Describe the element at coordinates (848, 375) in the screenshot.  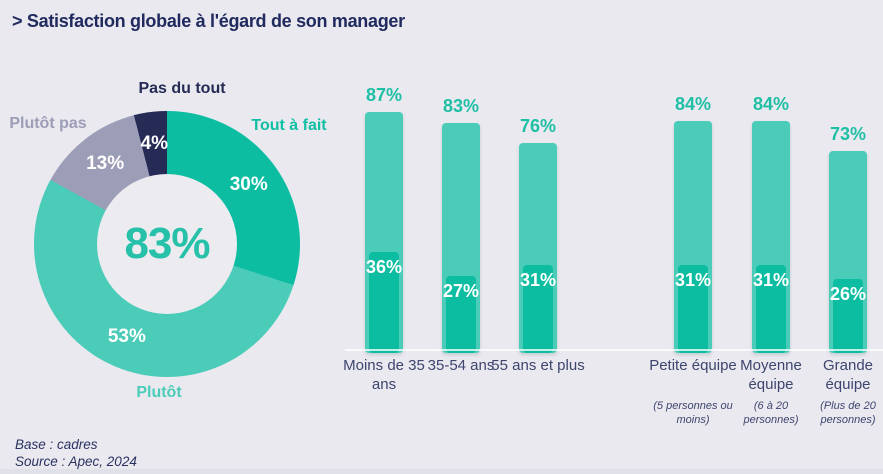
I see `bar-category-label: Grande équipe` at that location.